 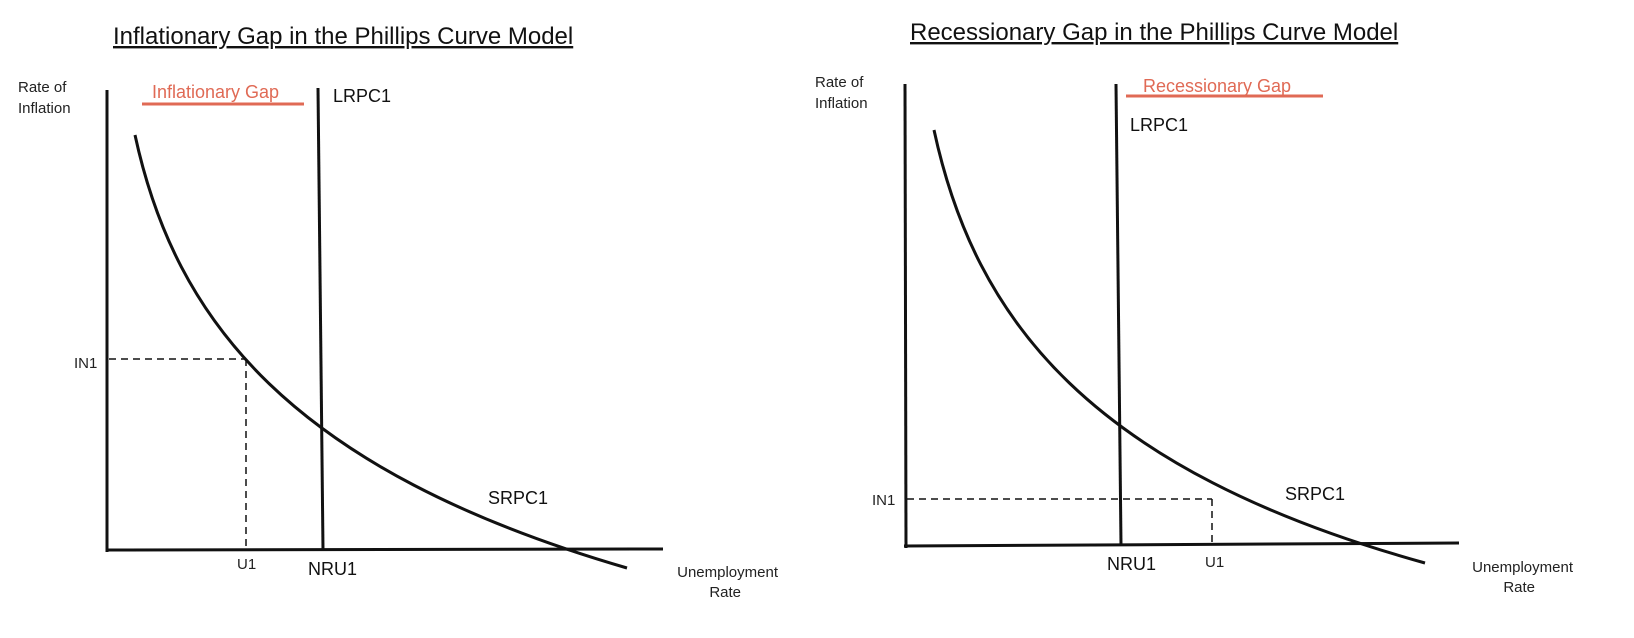 I want to click on gap-label: Inflationary Gap, so click(x=215, y=92).